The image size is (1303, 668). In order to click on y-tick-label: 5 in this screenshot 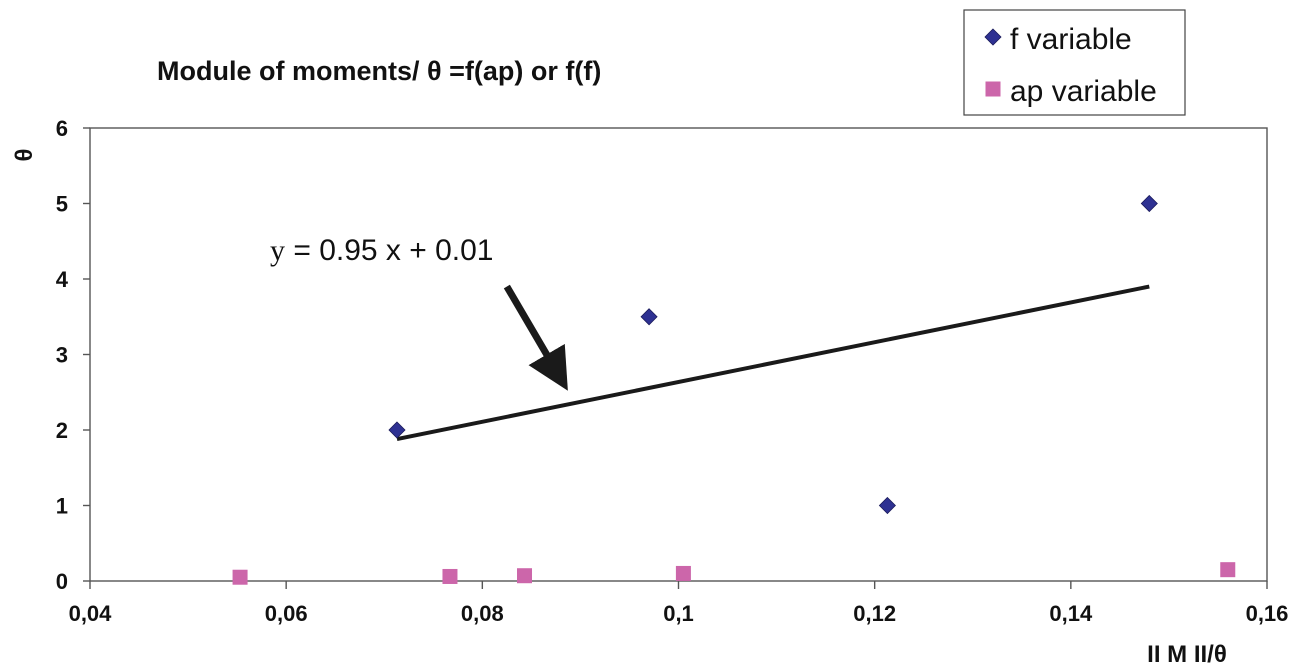, I will do `click(62, 204)`.